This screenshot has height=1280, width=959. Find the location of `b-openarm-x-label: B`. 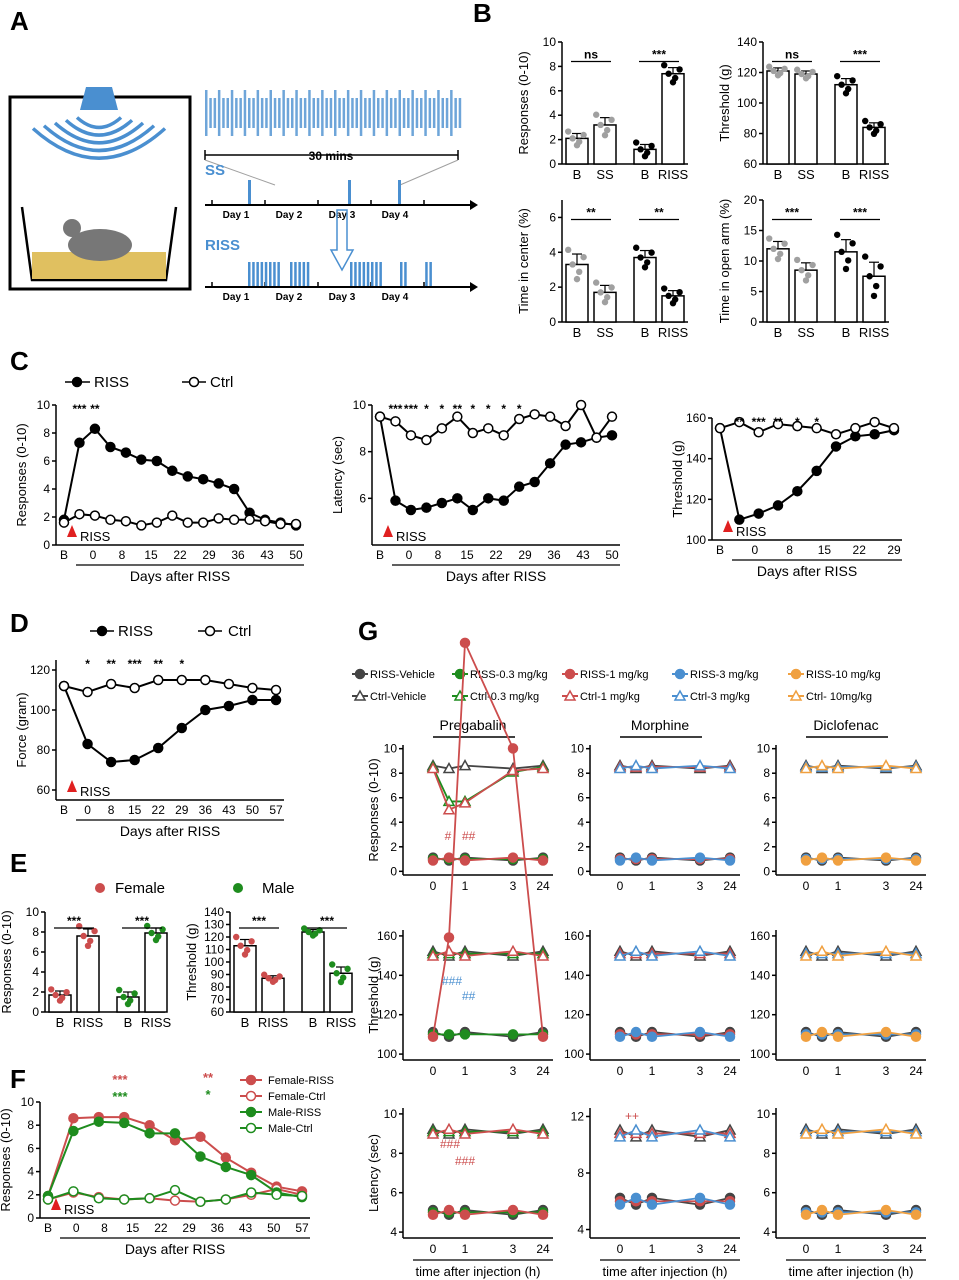

b-openarm-x-label: B is located at coordinates (778, 332).